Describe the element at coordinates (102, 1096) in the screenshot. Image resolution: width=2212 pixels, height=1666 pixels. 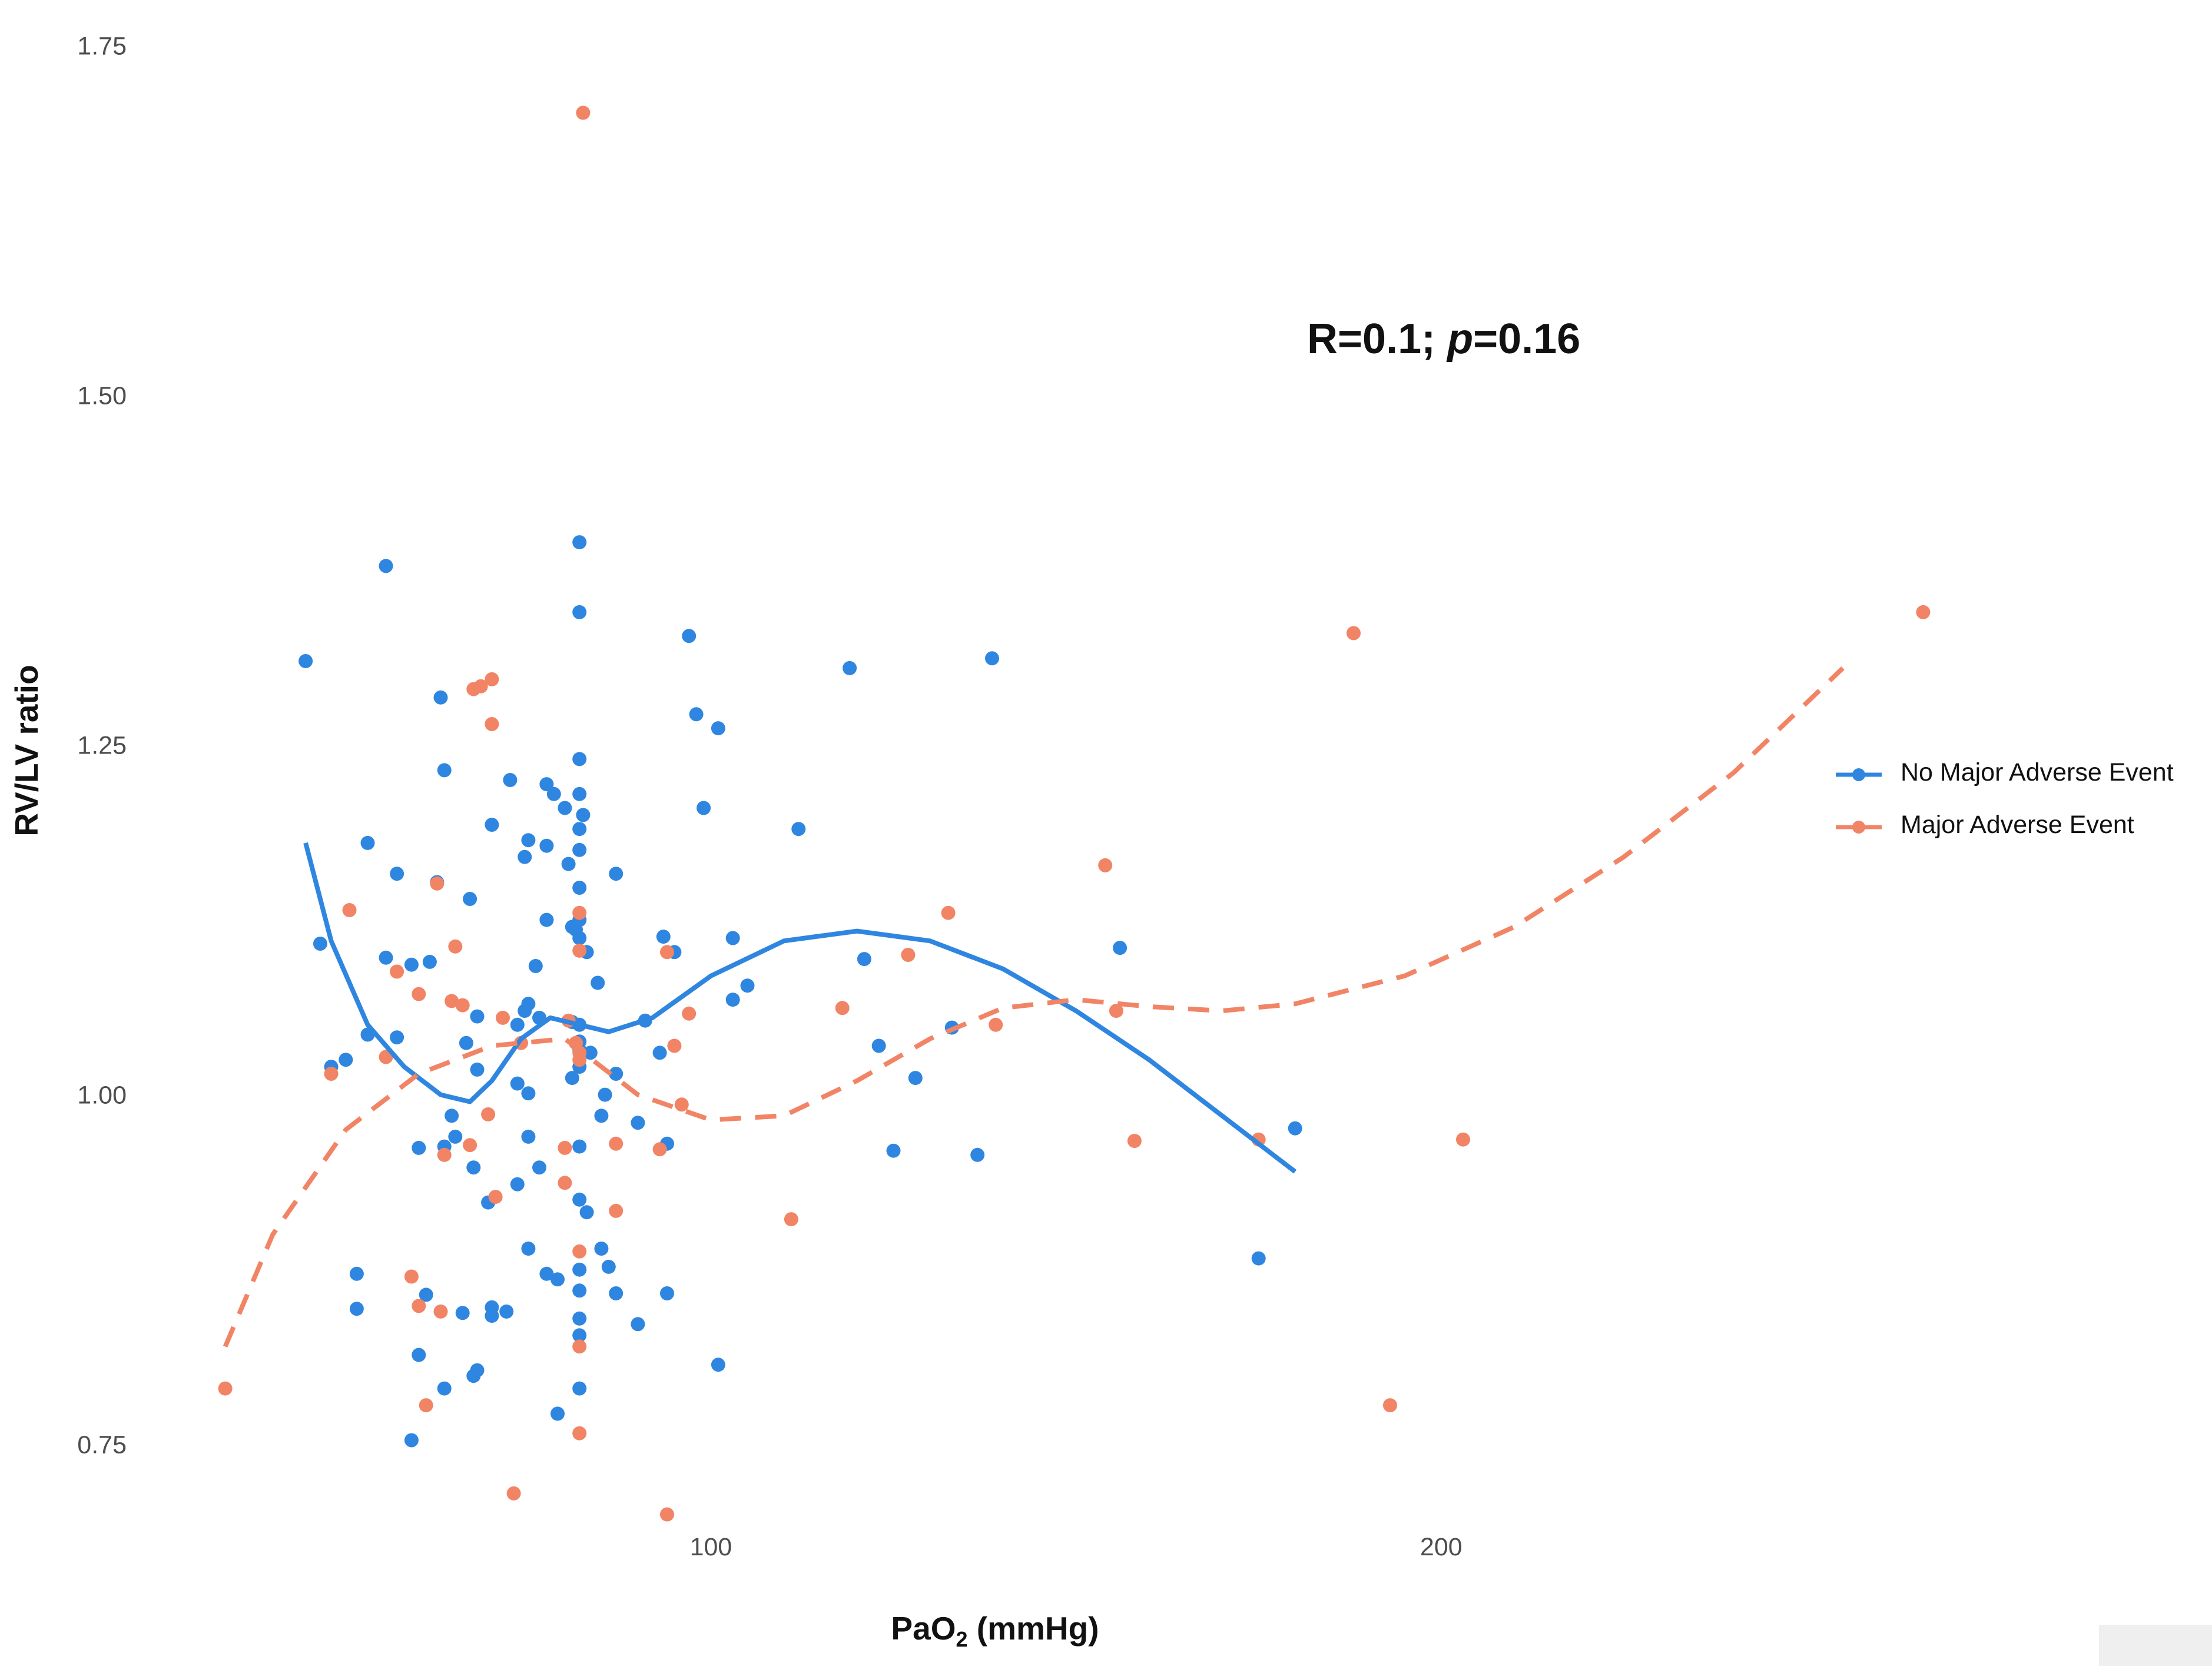
I see `y-tick-label: 1.00` at that location.